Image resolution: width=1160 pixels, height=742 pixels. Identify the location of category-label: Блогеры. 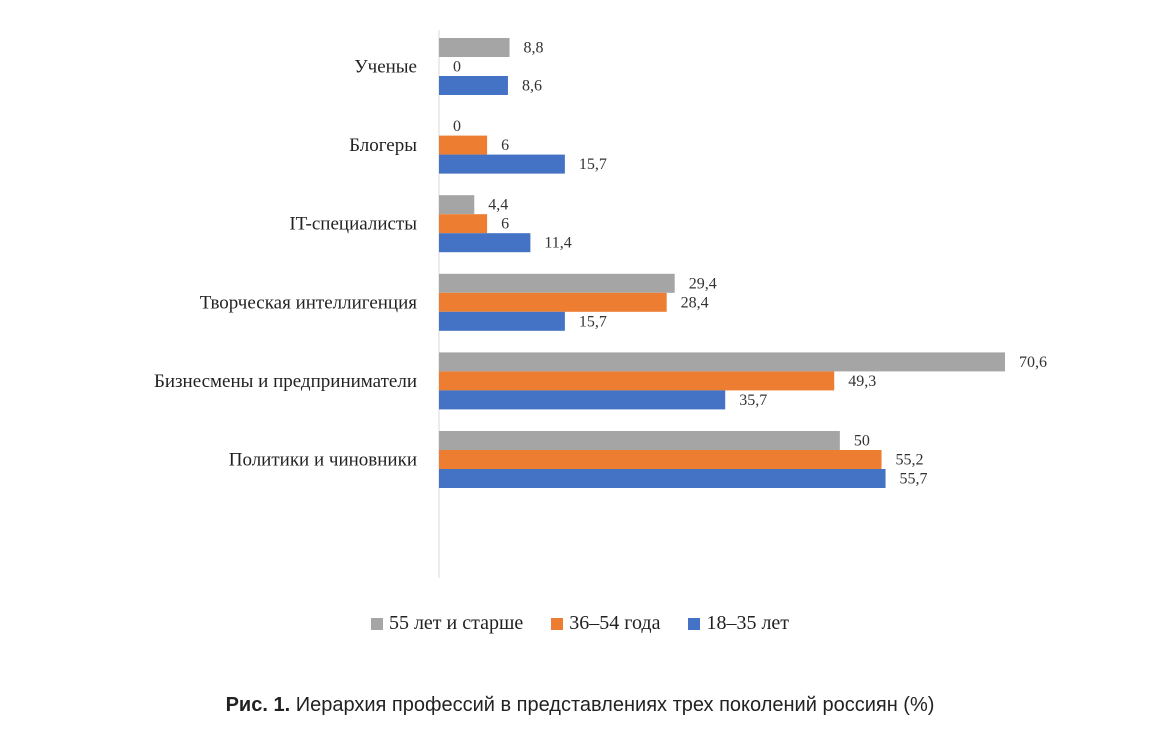
(383, 145).